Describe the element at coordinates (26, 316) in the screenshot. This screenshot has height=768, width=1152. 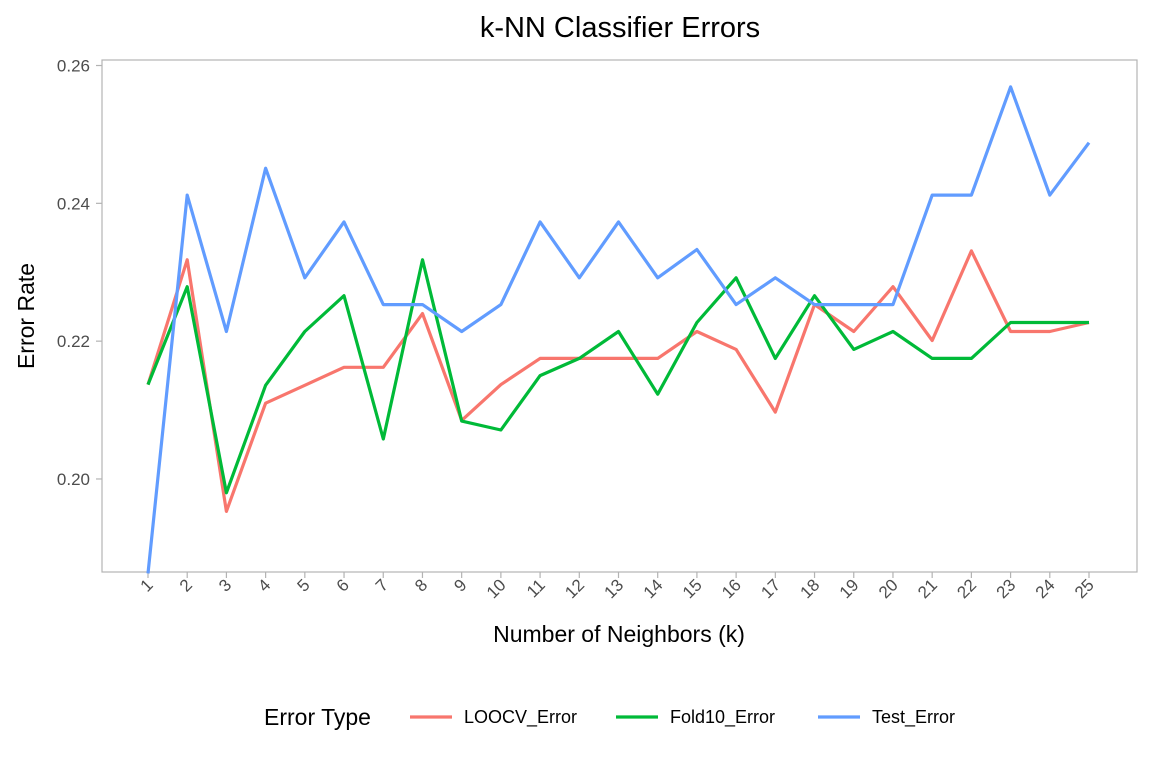
I see `y-axis-title: Error Rate` at that location.